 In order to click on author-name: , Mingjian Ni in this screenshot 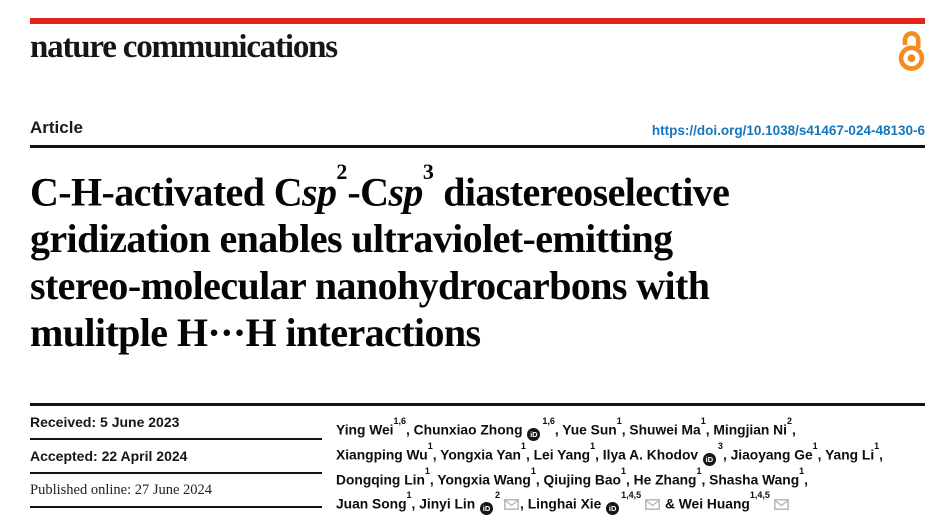, I will do `click(746, 430)`.